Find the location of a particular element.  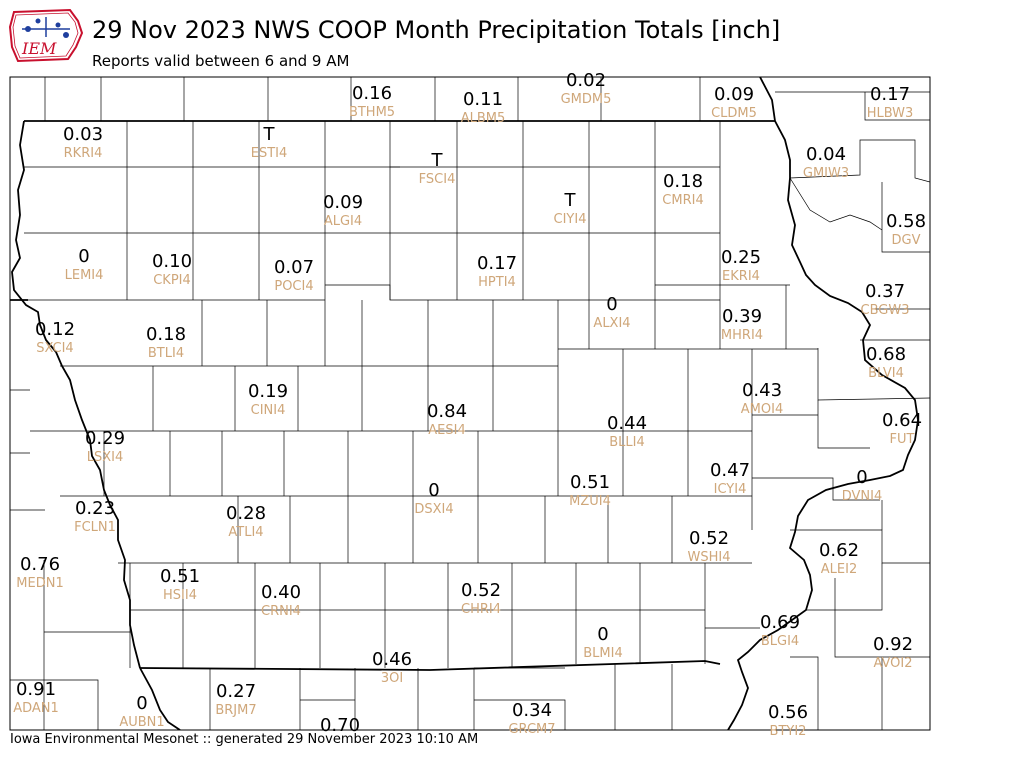

station-id: DVNI4 is located at coordinates (862, 496).